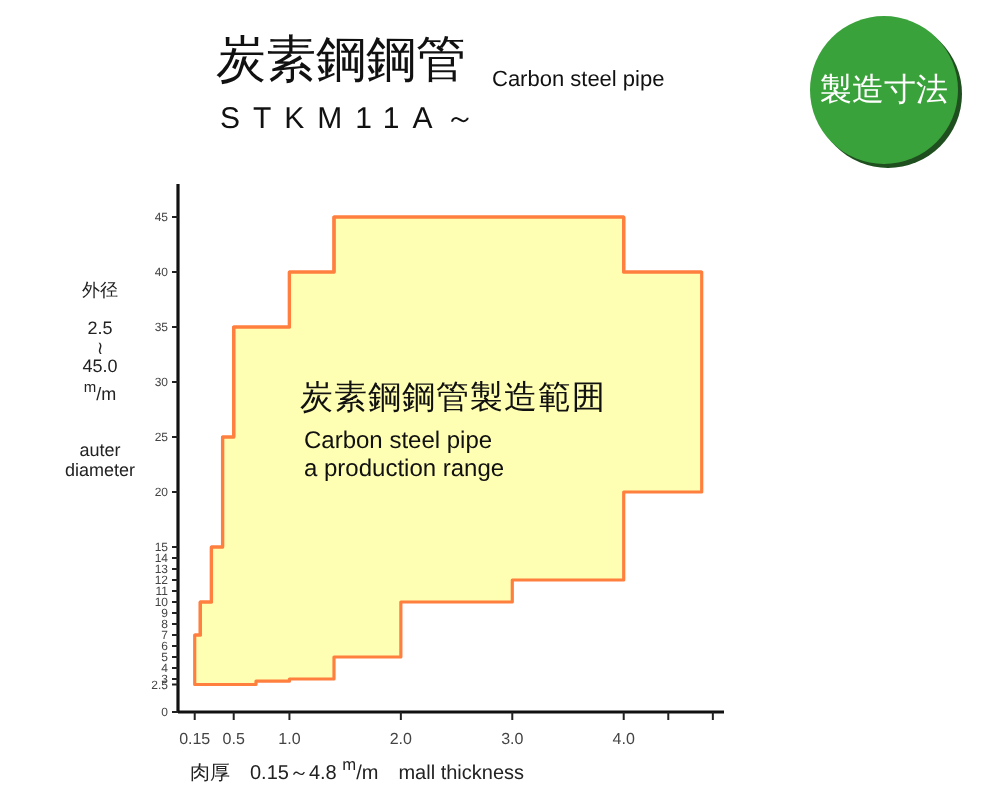  I want to click on x-tick-label: 2.0, so click(401, 739).